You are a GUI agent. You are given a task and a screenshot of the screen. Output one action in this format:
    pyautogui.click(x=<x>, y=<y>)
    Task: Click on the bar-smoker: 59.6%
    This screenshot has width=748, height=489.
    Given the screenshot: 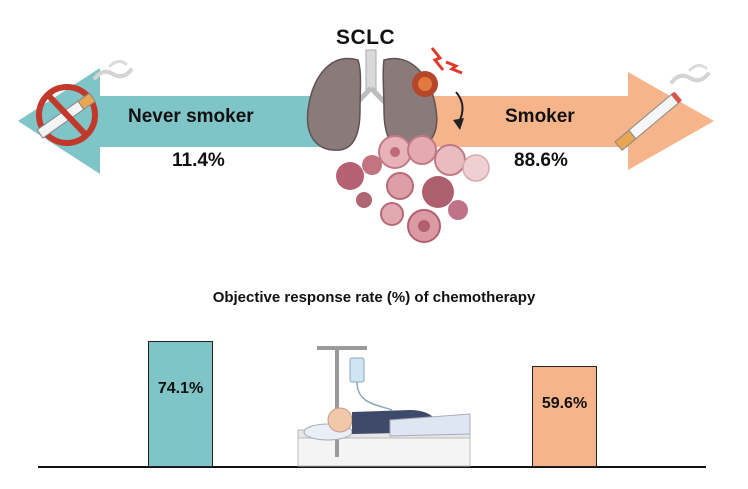 What is the action you would take?
    pyautogui.click(x=564, y=416)
    